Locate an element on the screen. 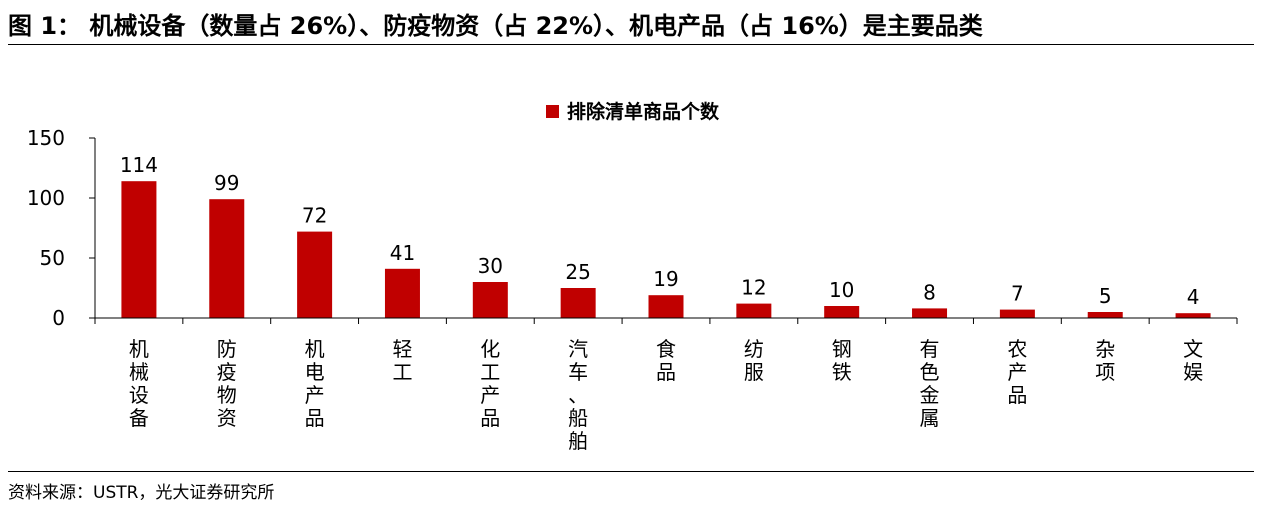 This screenshot has height=506, width=1273. x-tick-label: 机械设备 is located at coordinates (139, 383).